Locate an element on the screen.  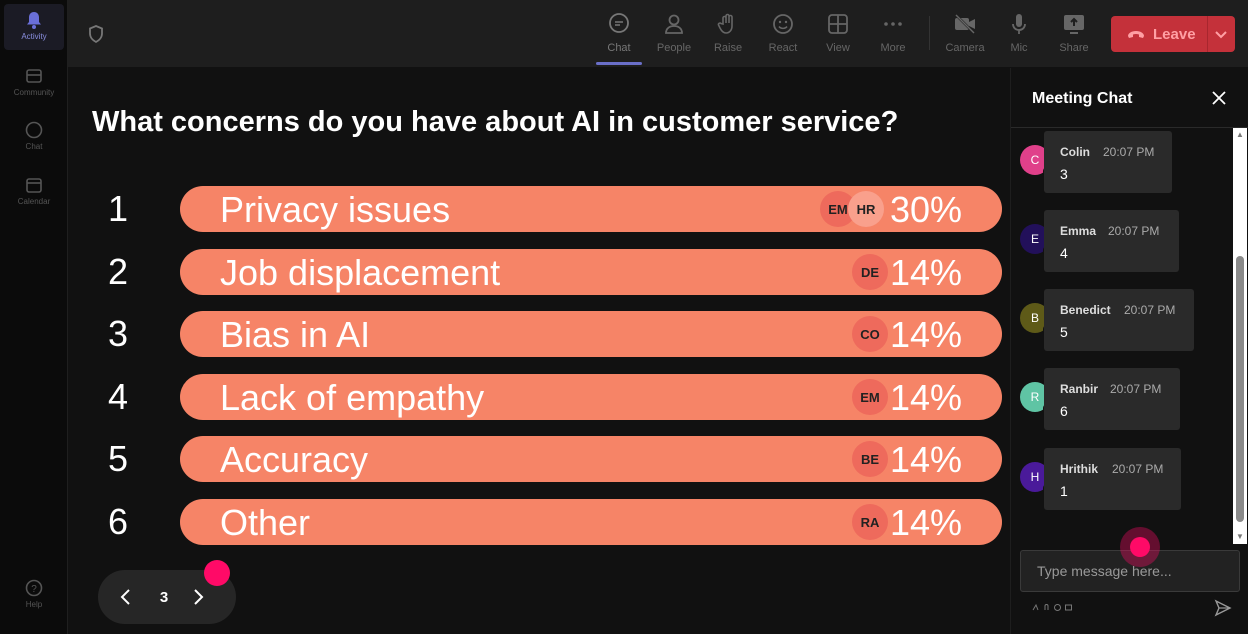
chat-message-input is located at coordinates (1130, 571).